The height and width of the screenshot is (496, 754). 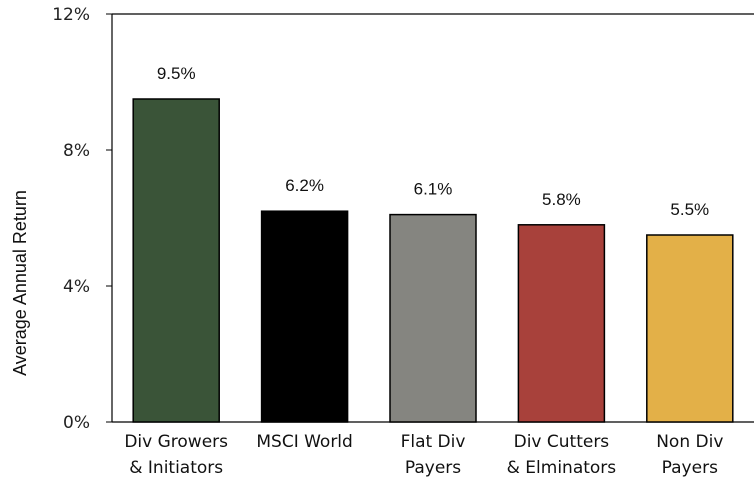 What do you see at coordinates (176, 455) in the screenshot?
I see `x-tick-label: Div Growers & Initiators` at bounding box center [176, 455].